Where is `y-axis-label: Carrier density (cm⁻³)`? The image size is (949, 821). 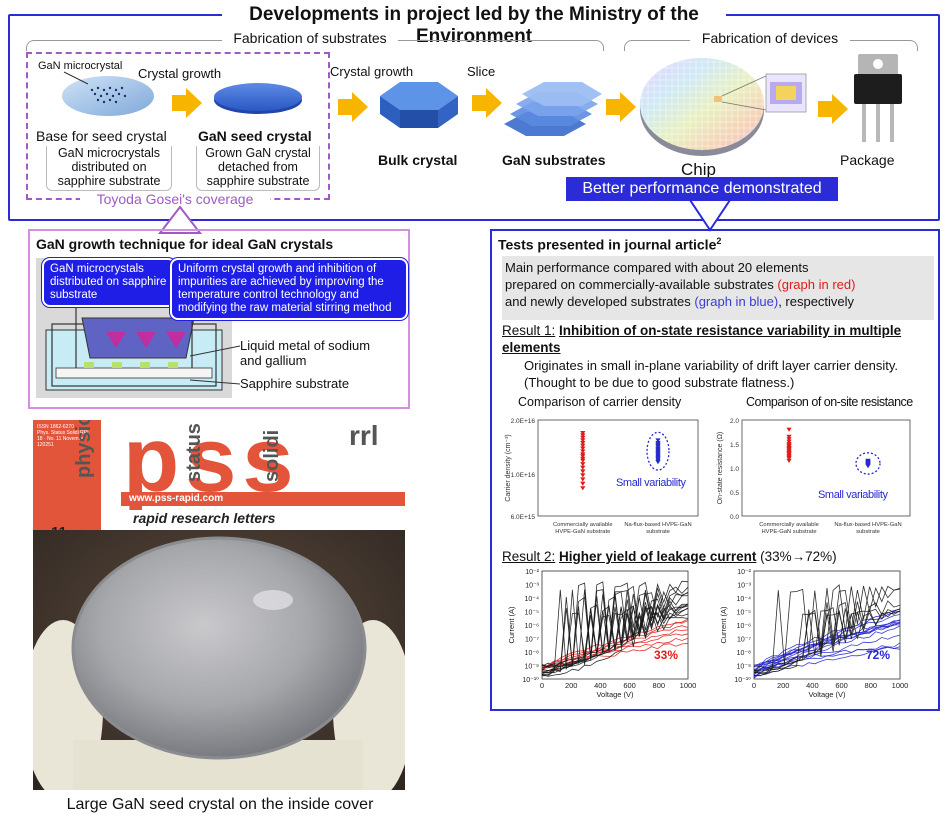 y-axis-label: Carrier density (cm⁻³) is located at coordinates (508, 467).